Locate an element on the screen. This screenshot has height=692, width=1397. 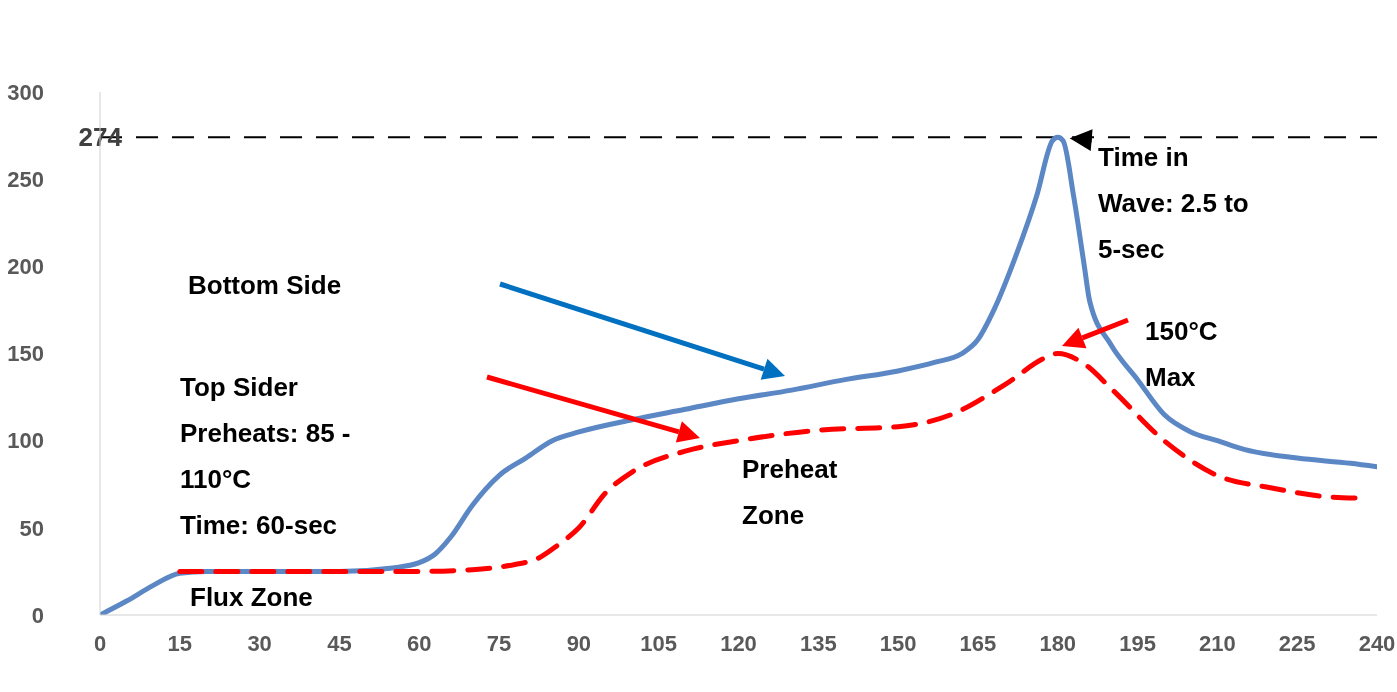
x-tick-label: 90 is located at coordinates (579, 643).